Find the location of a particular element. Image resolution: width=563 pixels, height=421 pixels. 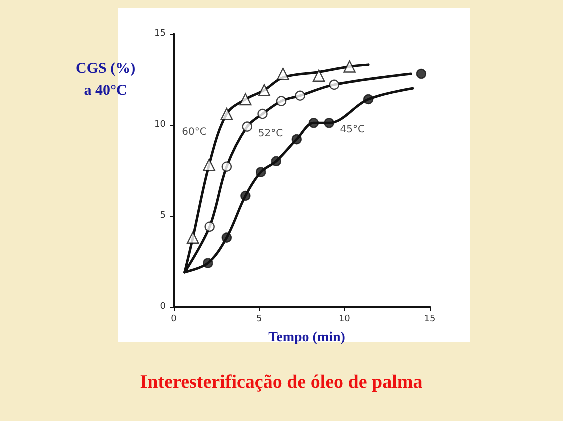

text: Interesterificação de óleo de palma is located at coordinates (282, 382).